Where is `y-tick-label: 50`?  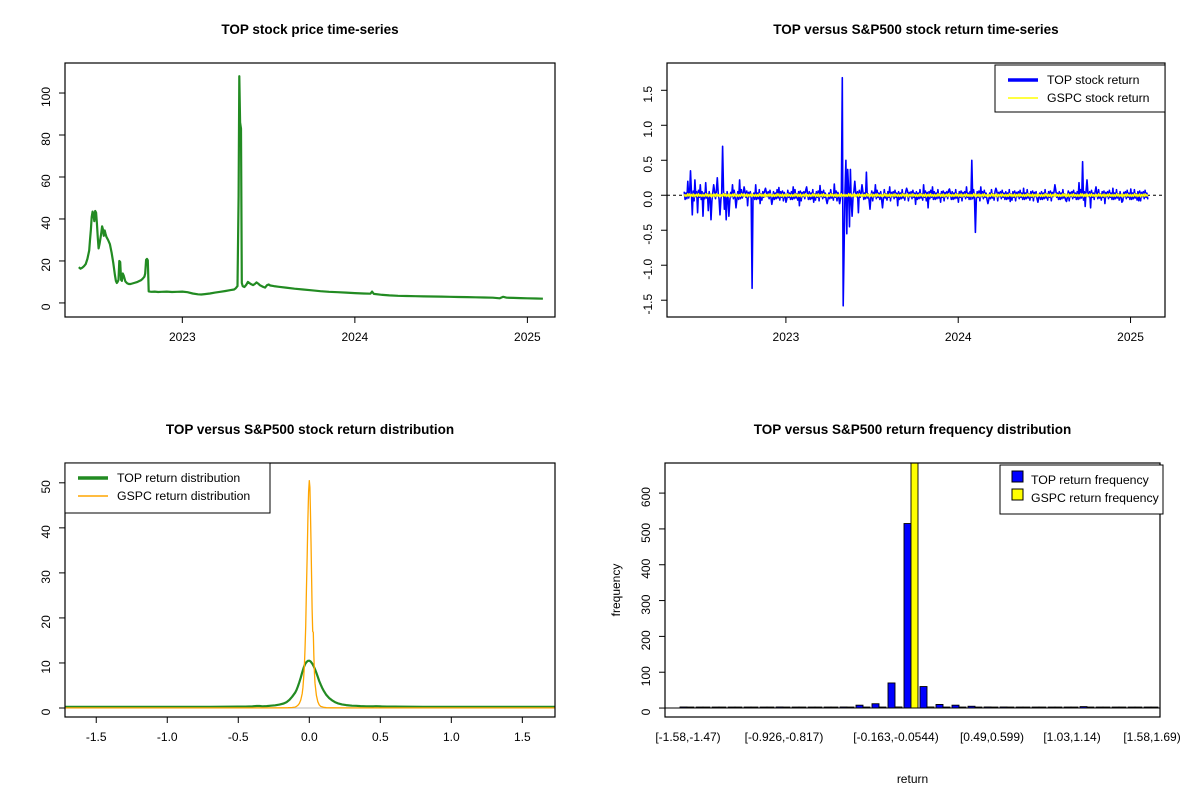 y-tick-label: 50 is located at coordinates (46, 487).